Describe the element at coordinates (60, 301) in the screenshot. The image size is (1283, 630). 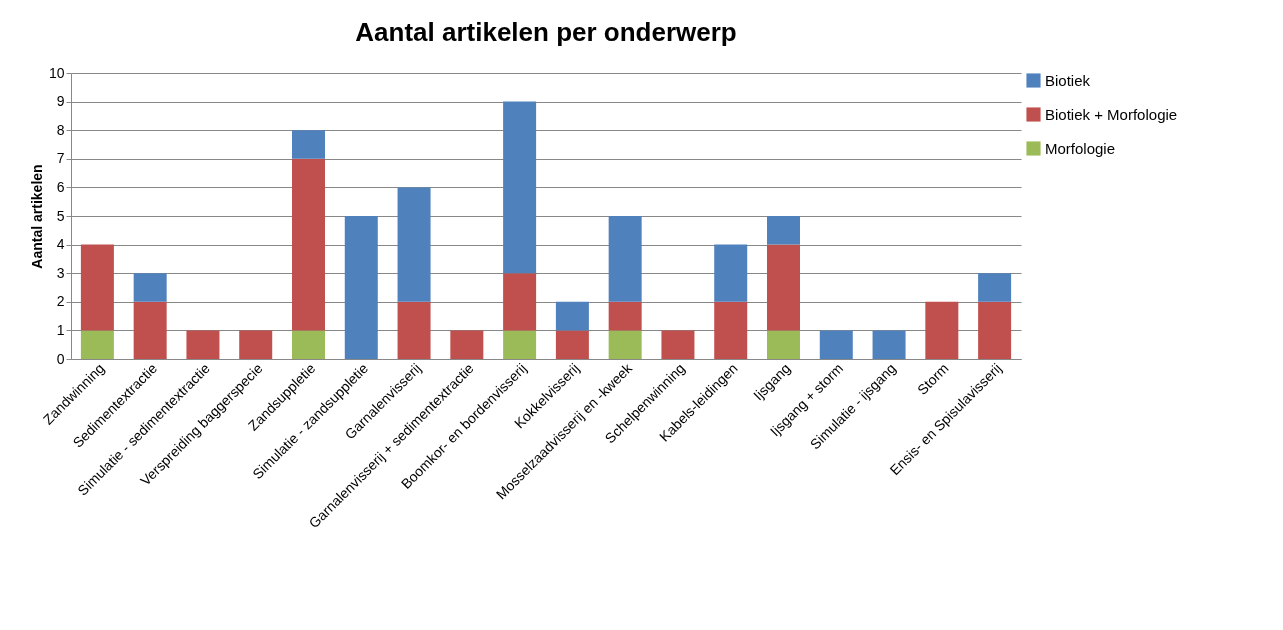
I see `y-tick-label: 2` at that location.